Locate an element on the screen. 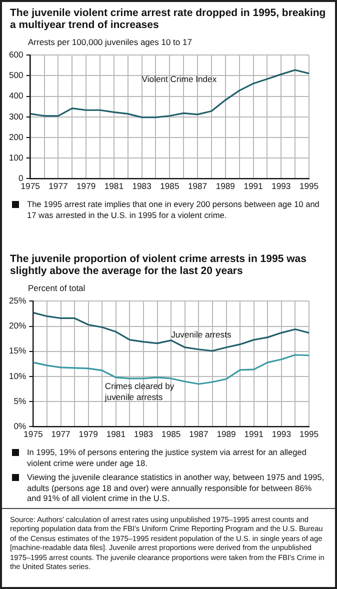 Image resolution: width=337 pixels, height=589 pixels. y-tick-label: 20% is located at coordinates (17, 325).